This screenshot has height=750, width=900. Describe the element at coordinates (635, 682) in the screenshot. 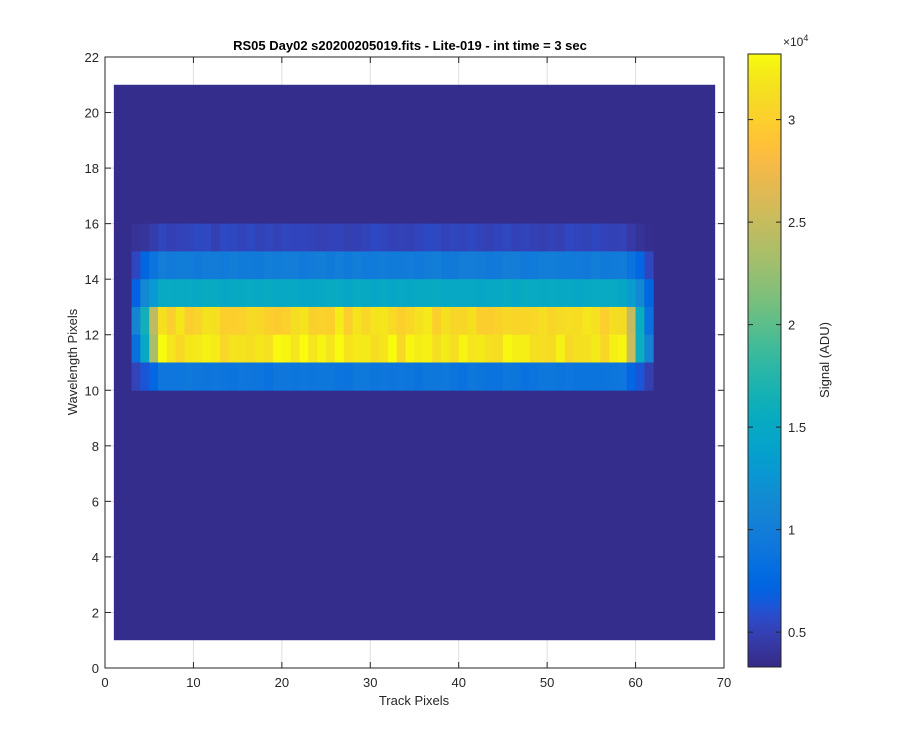

I see `x-tick-label: 60` at that location.